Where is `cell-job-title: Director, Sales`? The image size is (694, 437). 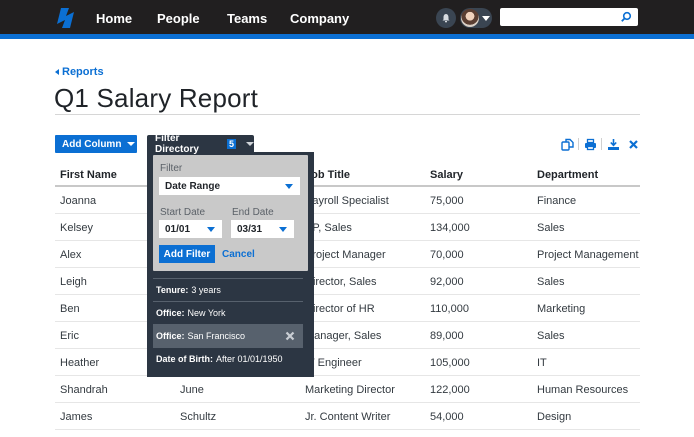
cell-job-title: Director, Sales is located at coordinates (341, 282).